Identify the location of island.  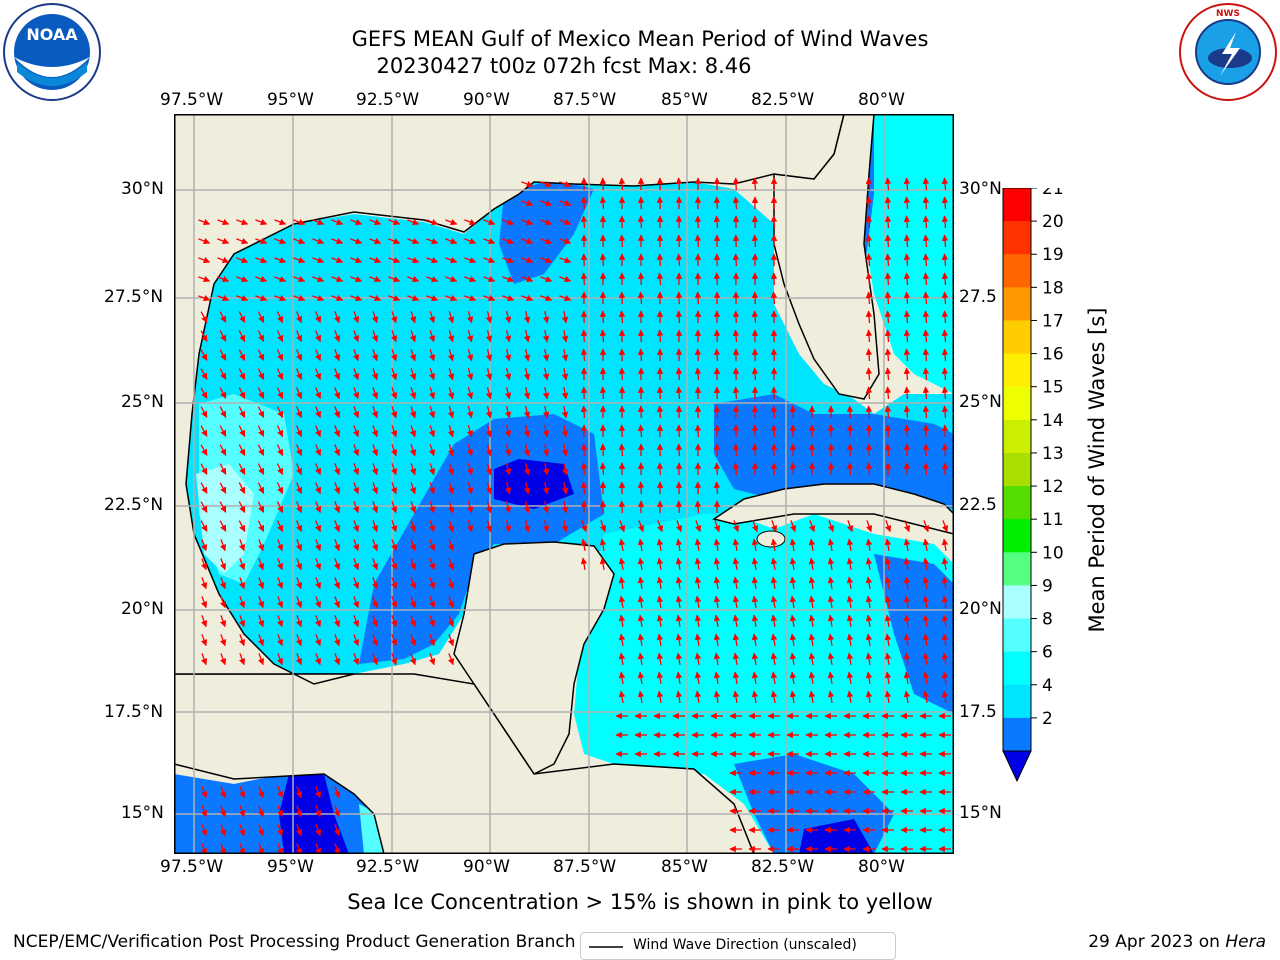
(771, 539).